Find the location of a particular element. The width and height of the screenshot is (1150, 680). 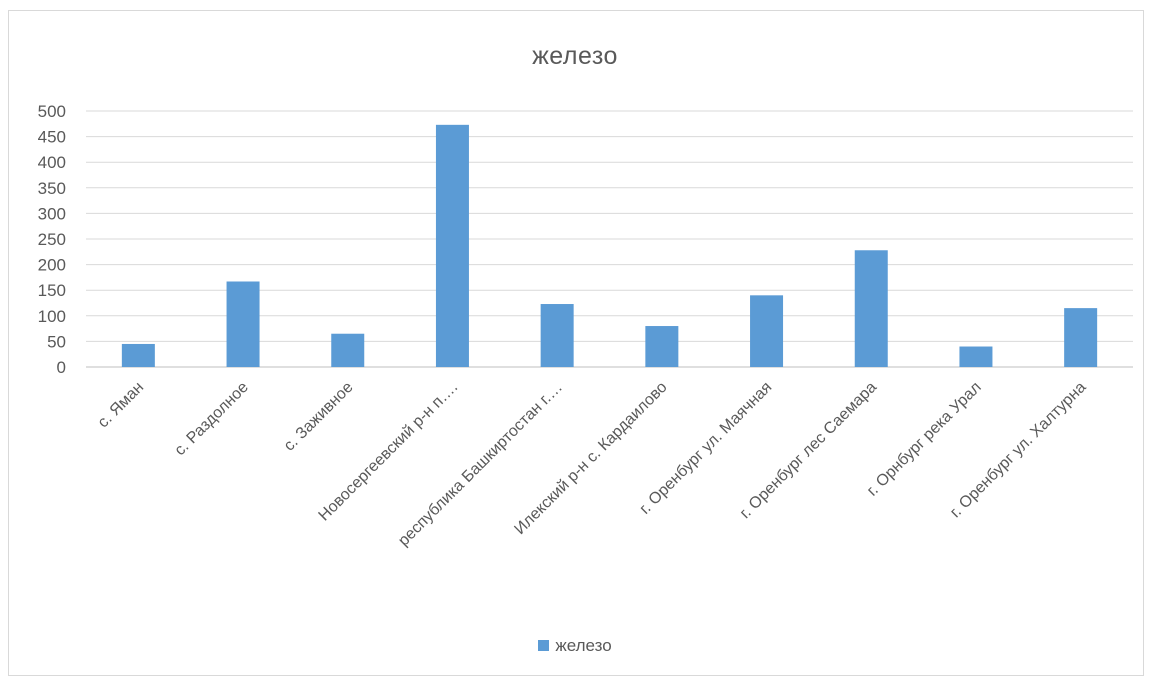

y-tick-label: 400 is located at coordinates (52, 162).